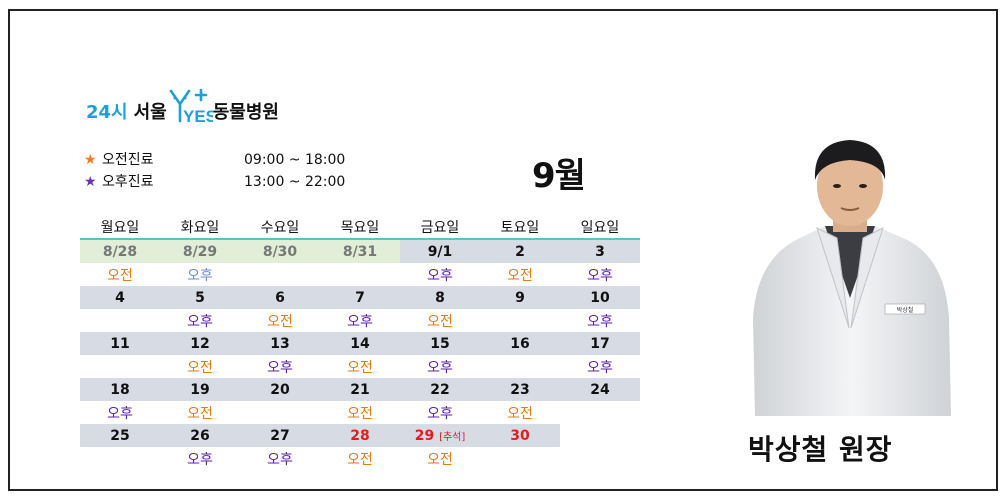 This screenshot has height=502, width=1008. Describe the element at coordinates (520, 435) in the screenshot. I see `holiday-date-cell: 30` at that location.